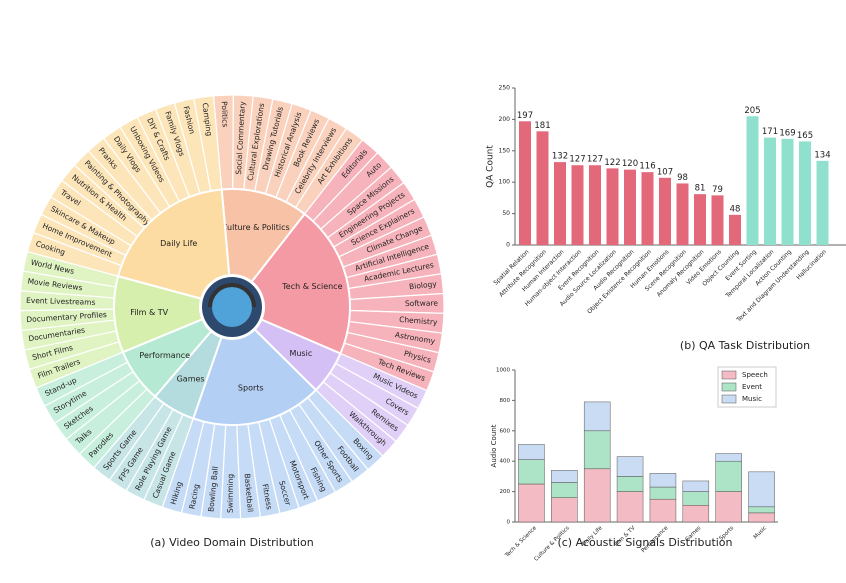 Image resolution: width=846 pixels, height=583 pixels. I want to click on leaf-label: Event Livestreams, so click(61, 301).